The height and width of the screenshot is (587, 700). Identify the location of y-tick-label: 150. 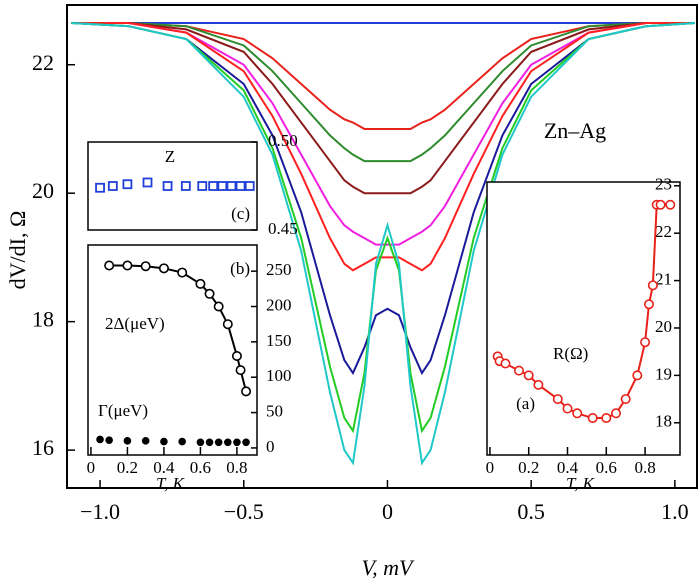
(279, 340).